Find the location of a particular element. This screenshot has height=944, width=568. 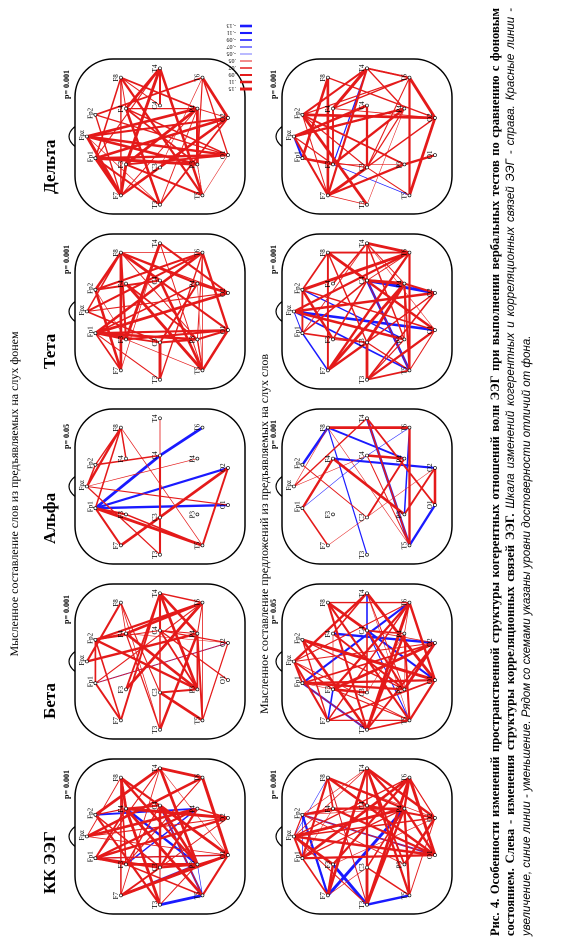

legend-label: .09 is located at coordinates (233, 74).